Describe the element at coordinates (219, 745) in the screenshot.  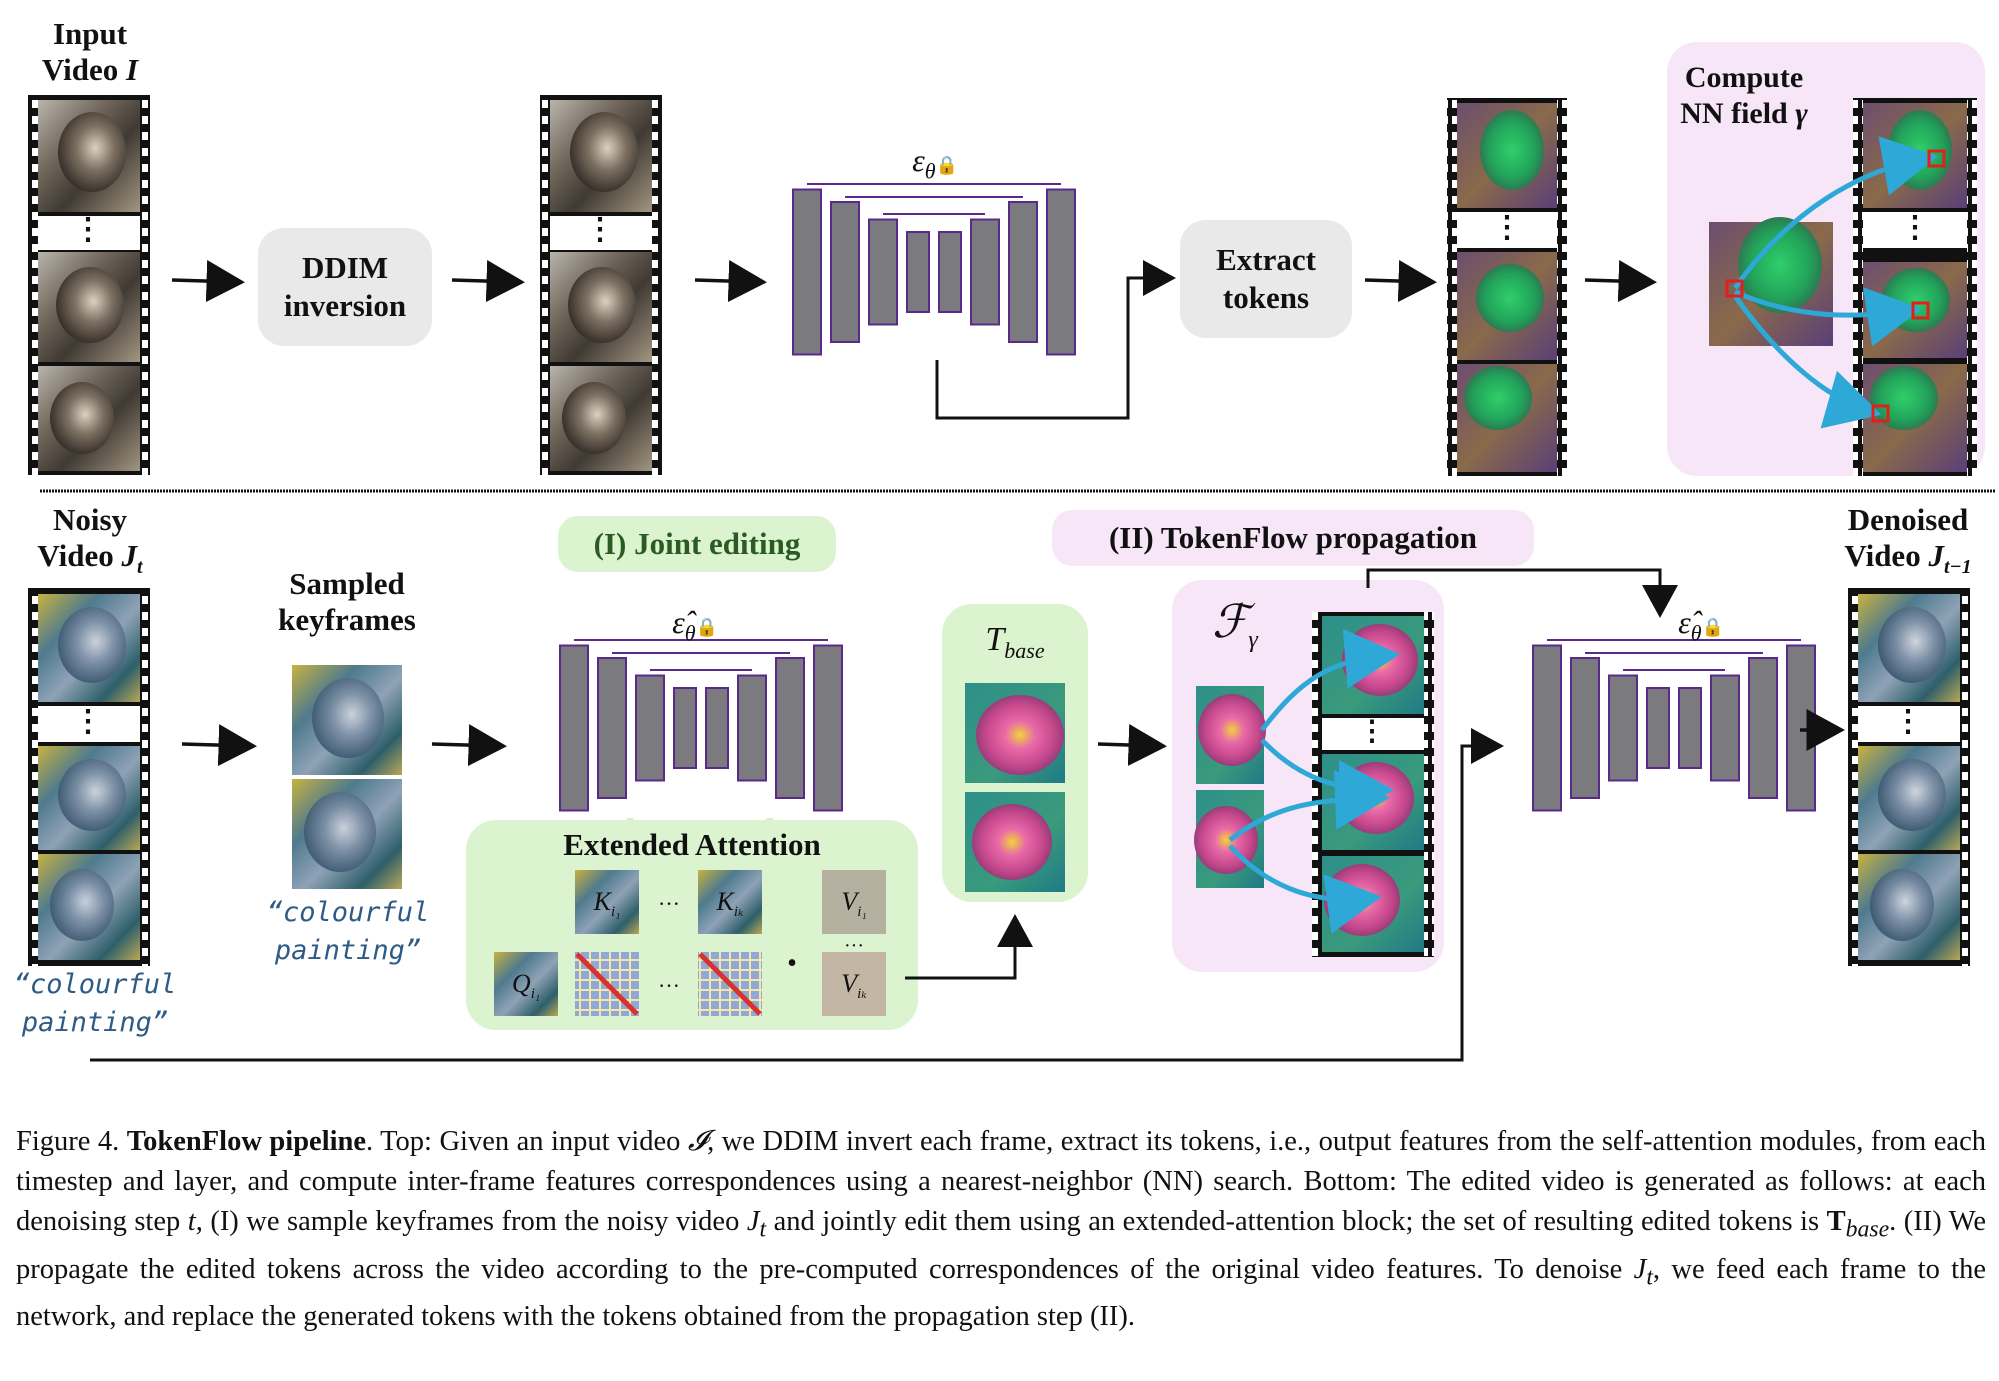
I see `arrow-noisy-to-keyframes` at that location.